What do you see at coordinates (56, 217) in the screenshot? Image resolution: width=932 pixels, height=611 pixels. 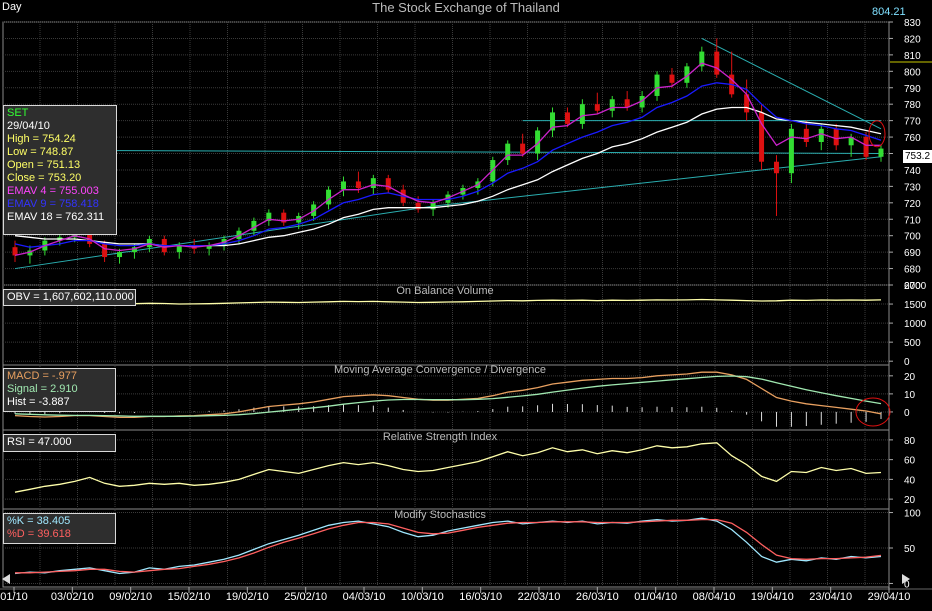 I see `info-emav18: EMAV 18 = 762.311` at bounding box center [56, 217].